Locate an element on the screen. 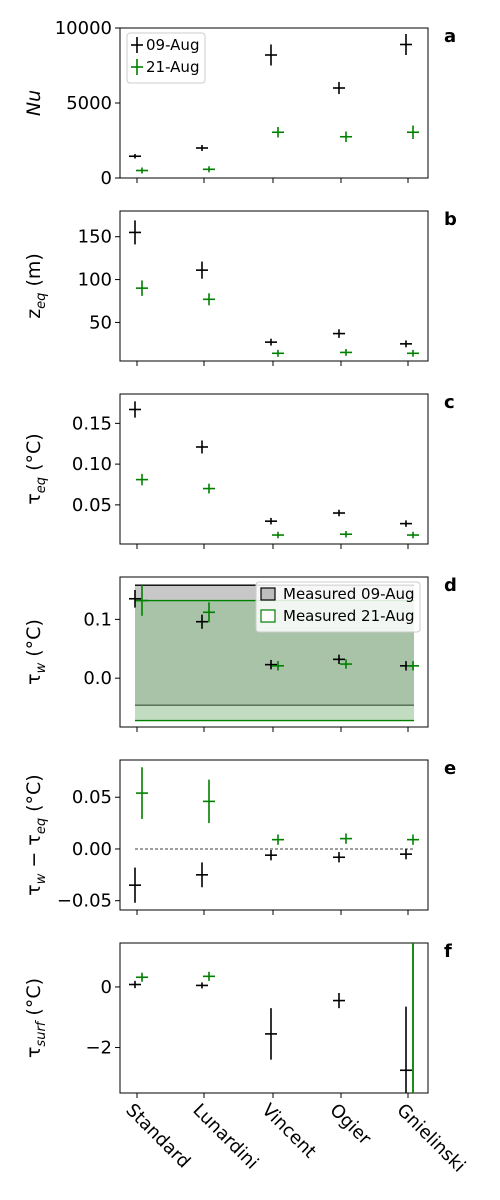 This screenshot has height=1200, width=500. y-axis-label: τw − τeq (°C) is located at coordinates (36, 834).